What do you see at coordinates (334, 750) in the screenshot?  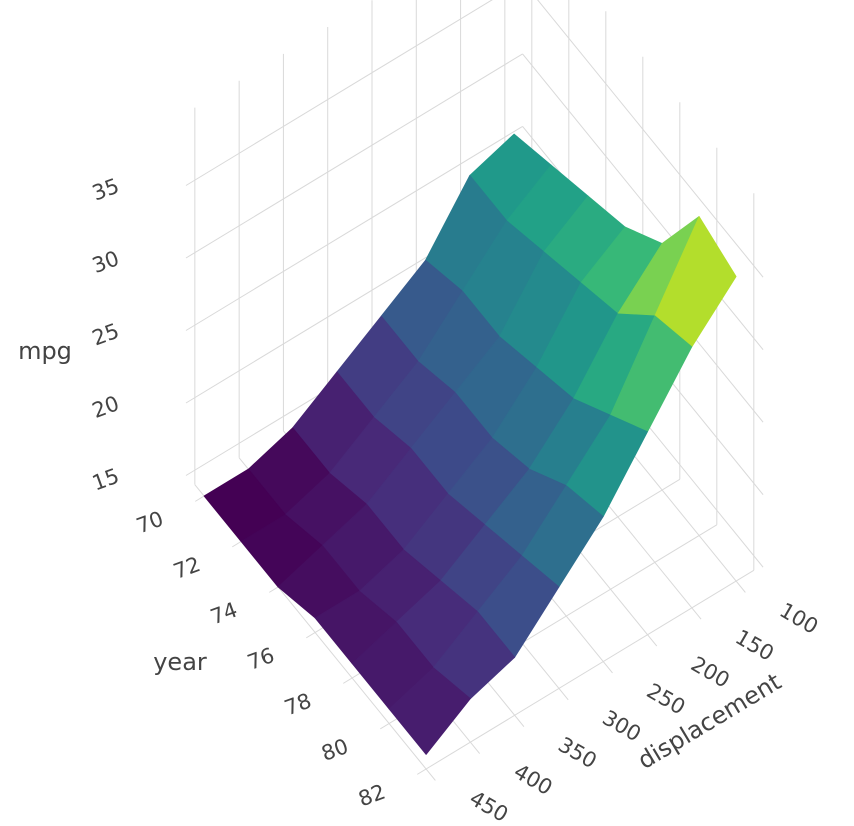 I see `y-tick-label: 80` at bounding box center [334, 750].